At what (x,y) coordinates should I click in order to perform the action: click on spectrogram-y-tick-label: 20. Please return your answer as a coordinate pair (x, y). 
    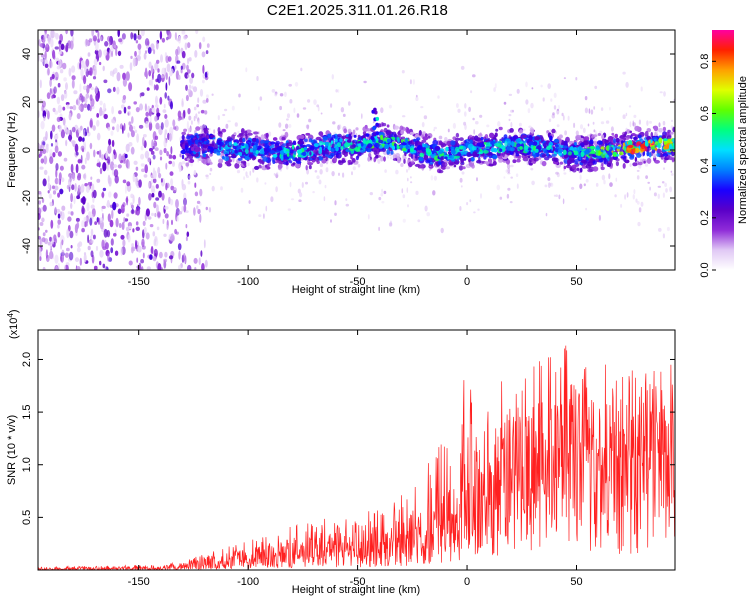
    Looking at the image, I should click on (27, 102).